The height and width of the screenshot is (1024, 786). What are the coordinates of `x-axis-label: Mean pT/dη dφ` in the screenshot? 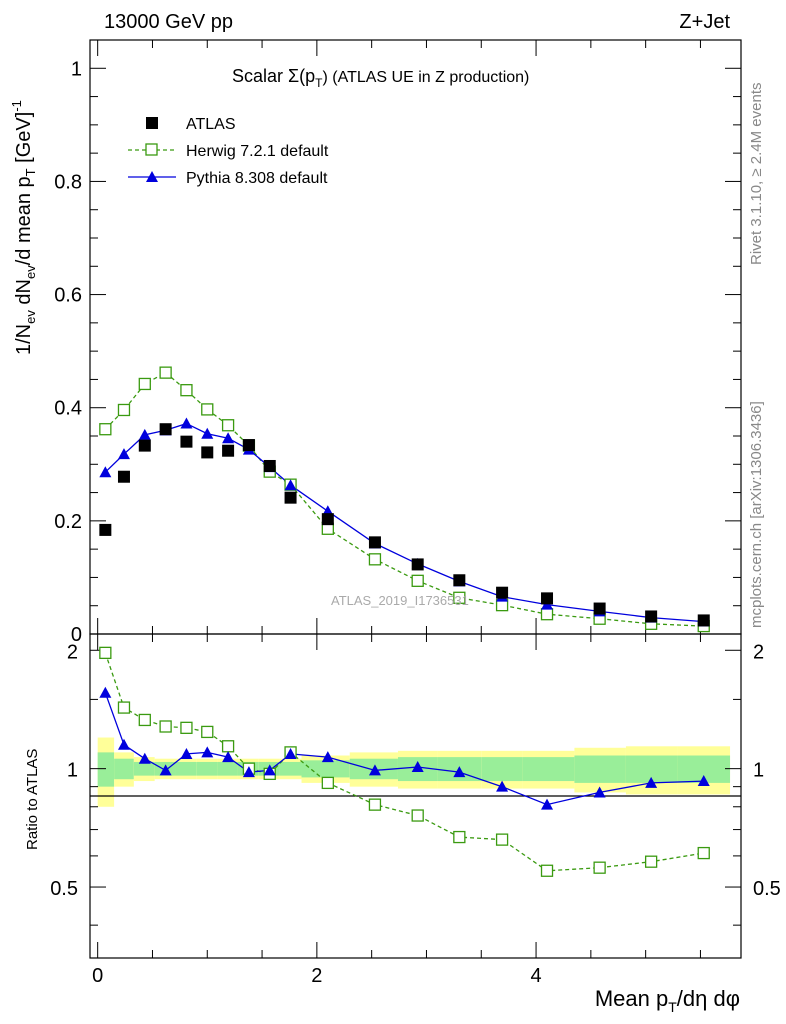 It's located at (667, 1000).